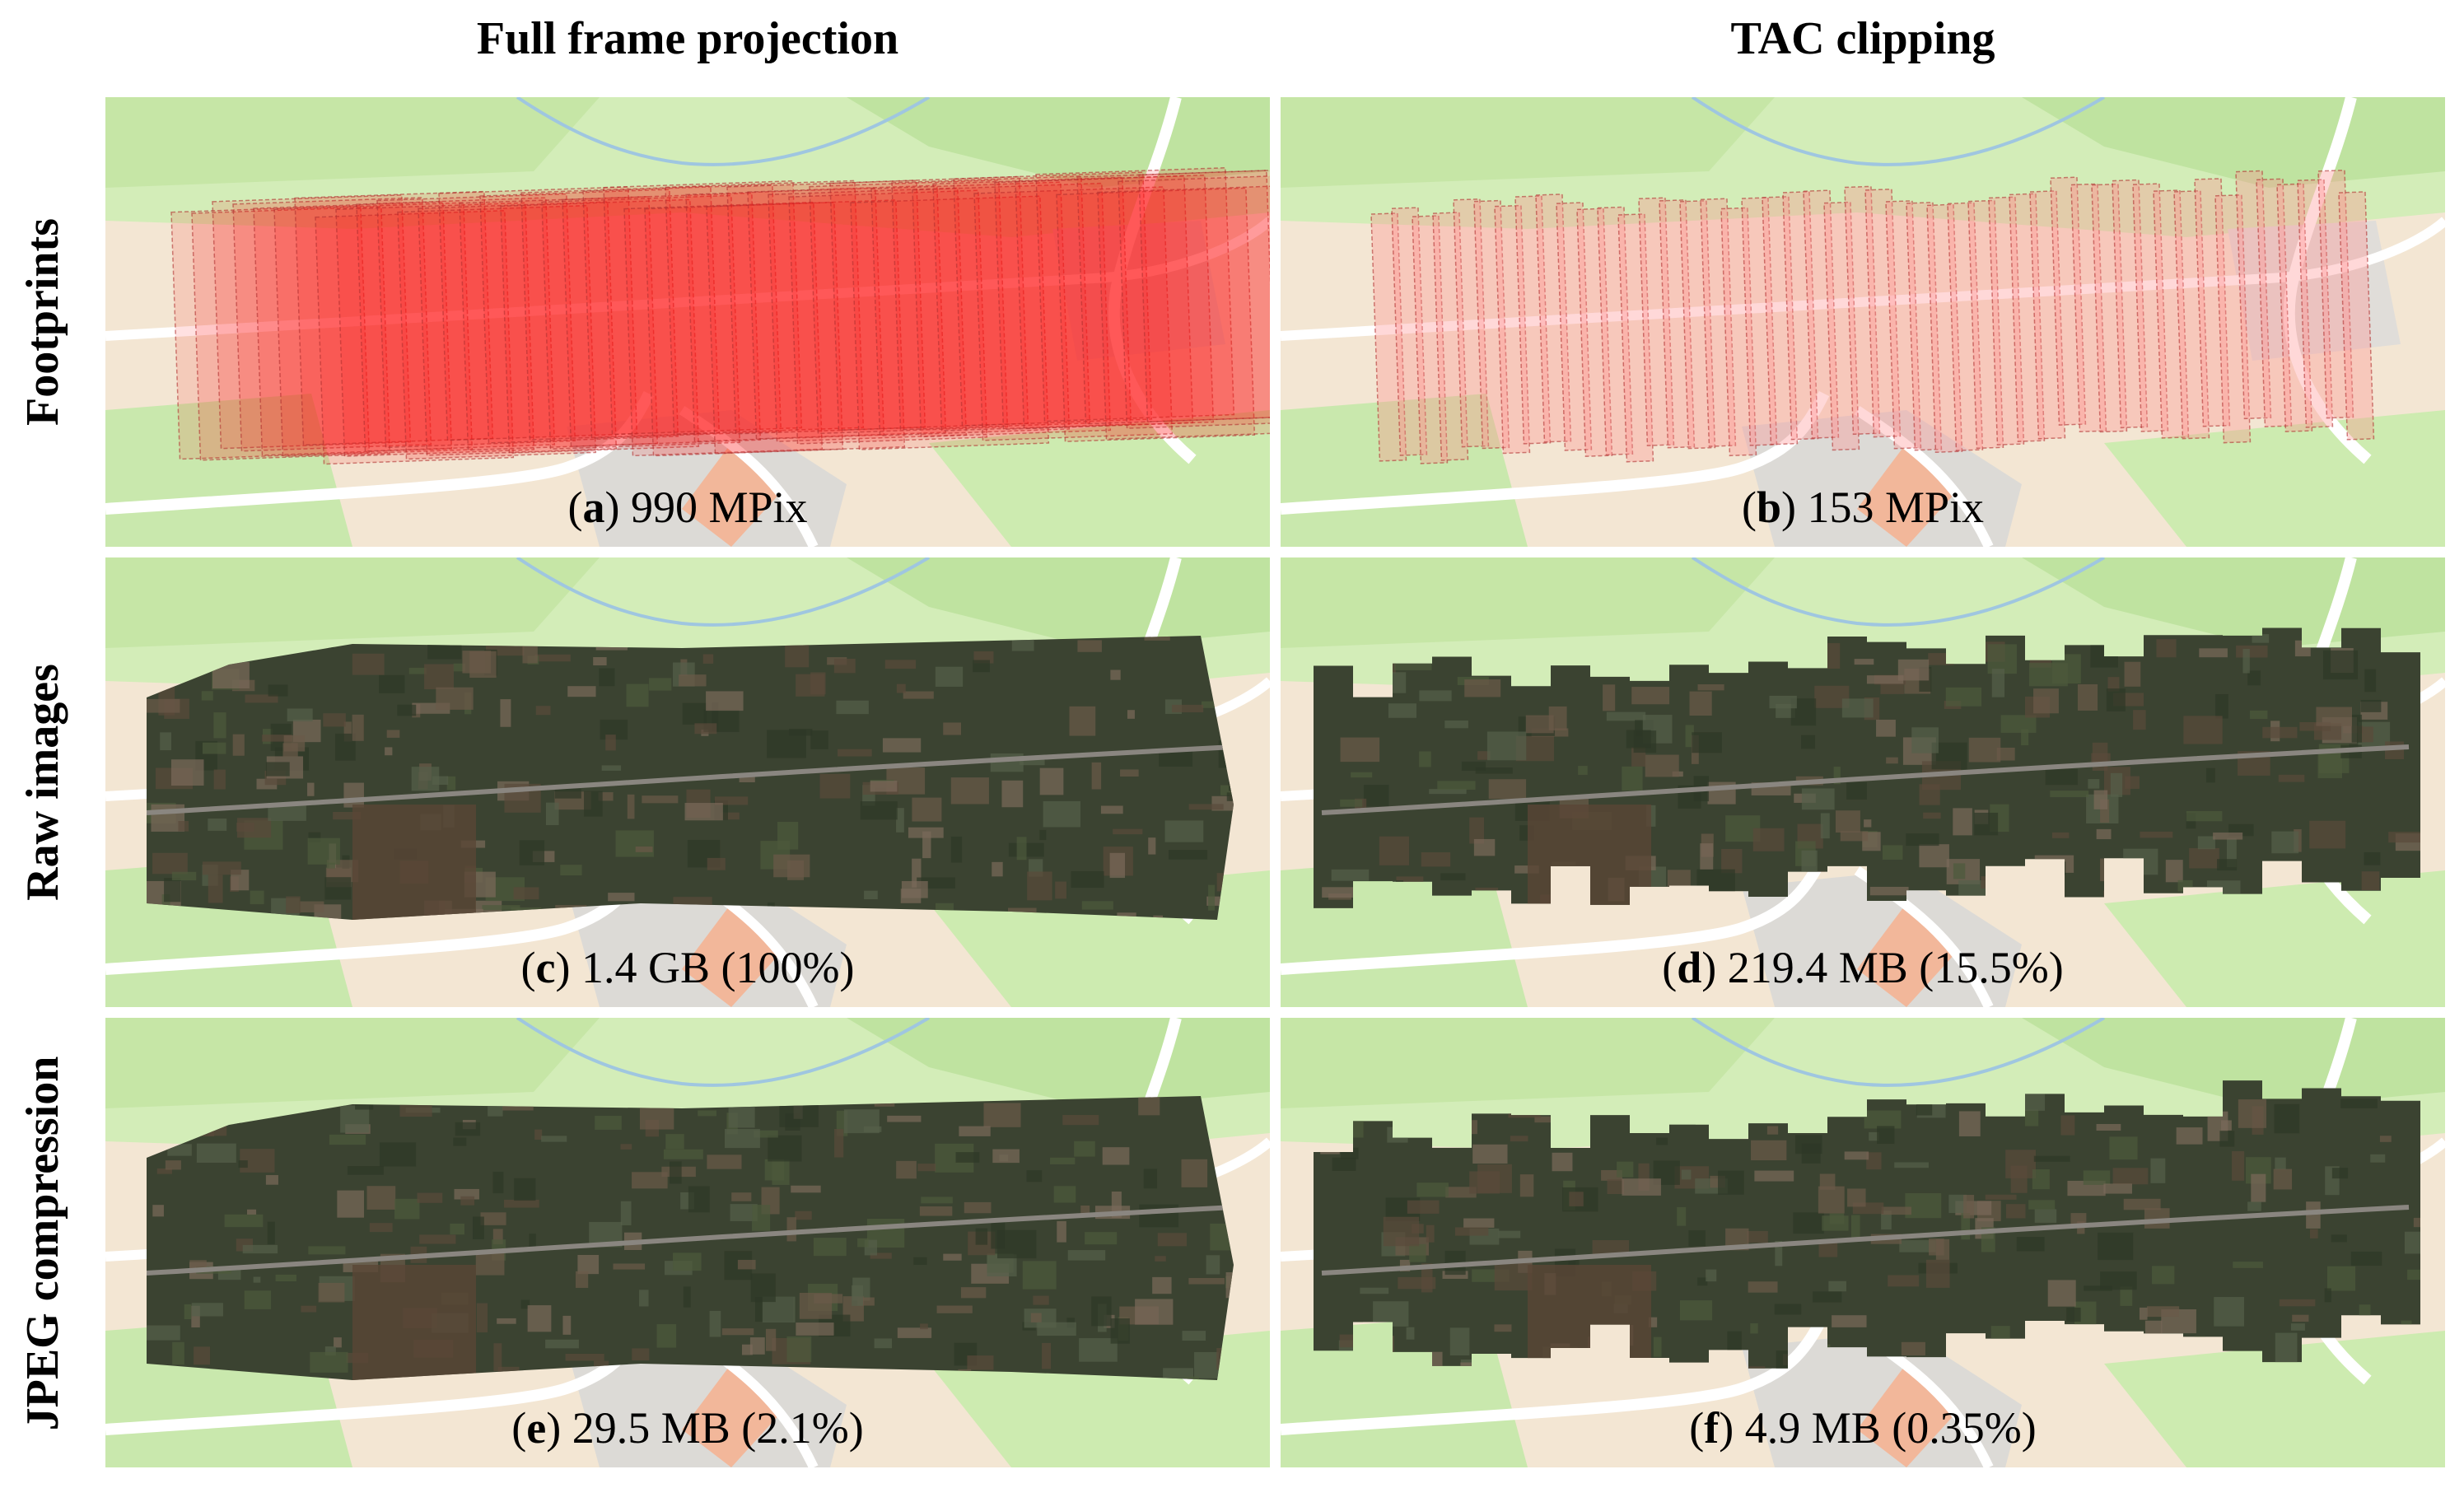 The image size is (2464, 1488). I want to click on caption-text: ) 219.4 MB (15.5%), so click(1882, 967).